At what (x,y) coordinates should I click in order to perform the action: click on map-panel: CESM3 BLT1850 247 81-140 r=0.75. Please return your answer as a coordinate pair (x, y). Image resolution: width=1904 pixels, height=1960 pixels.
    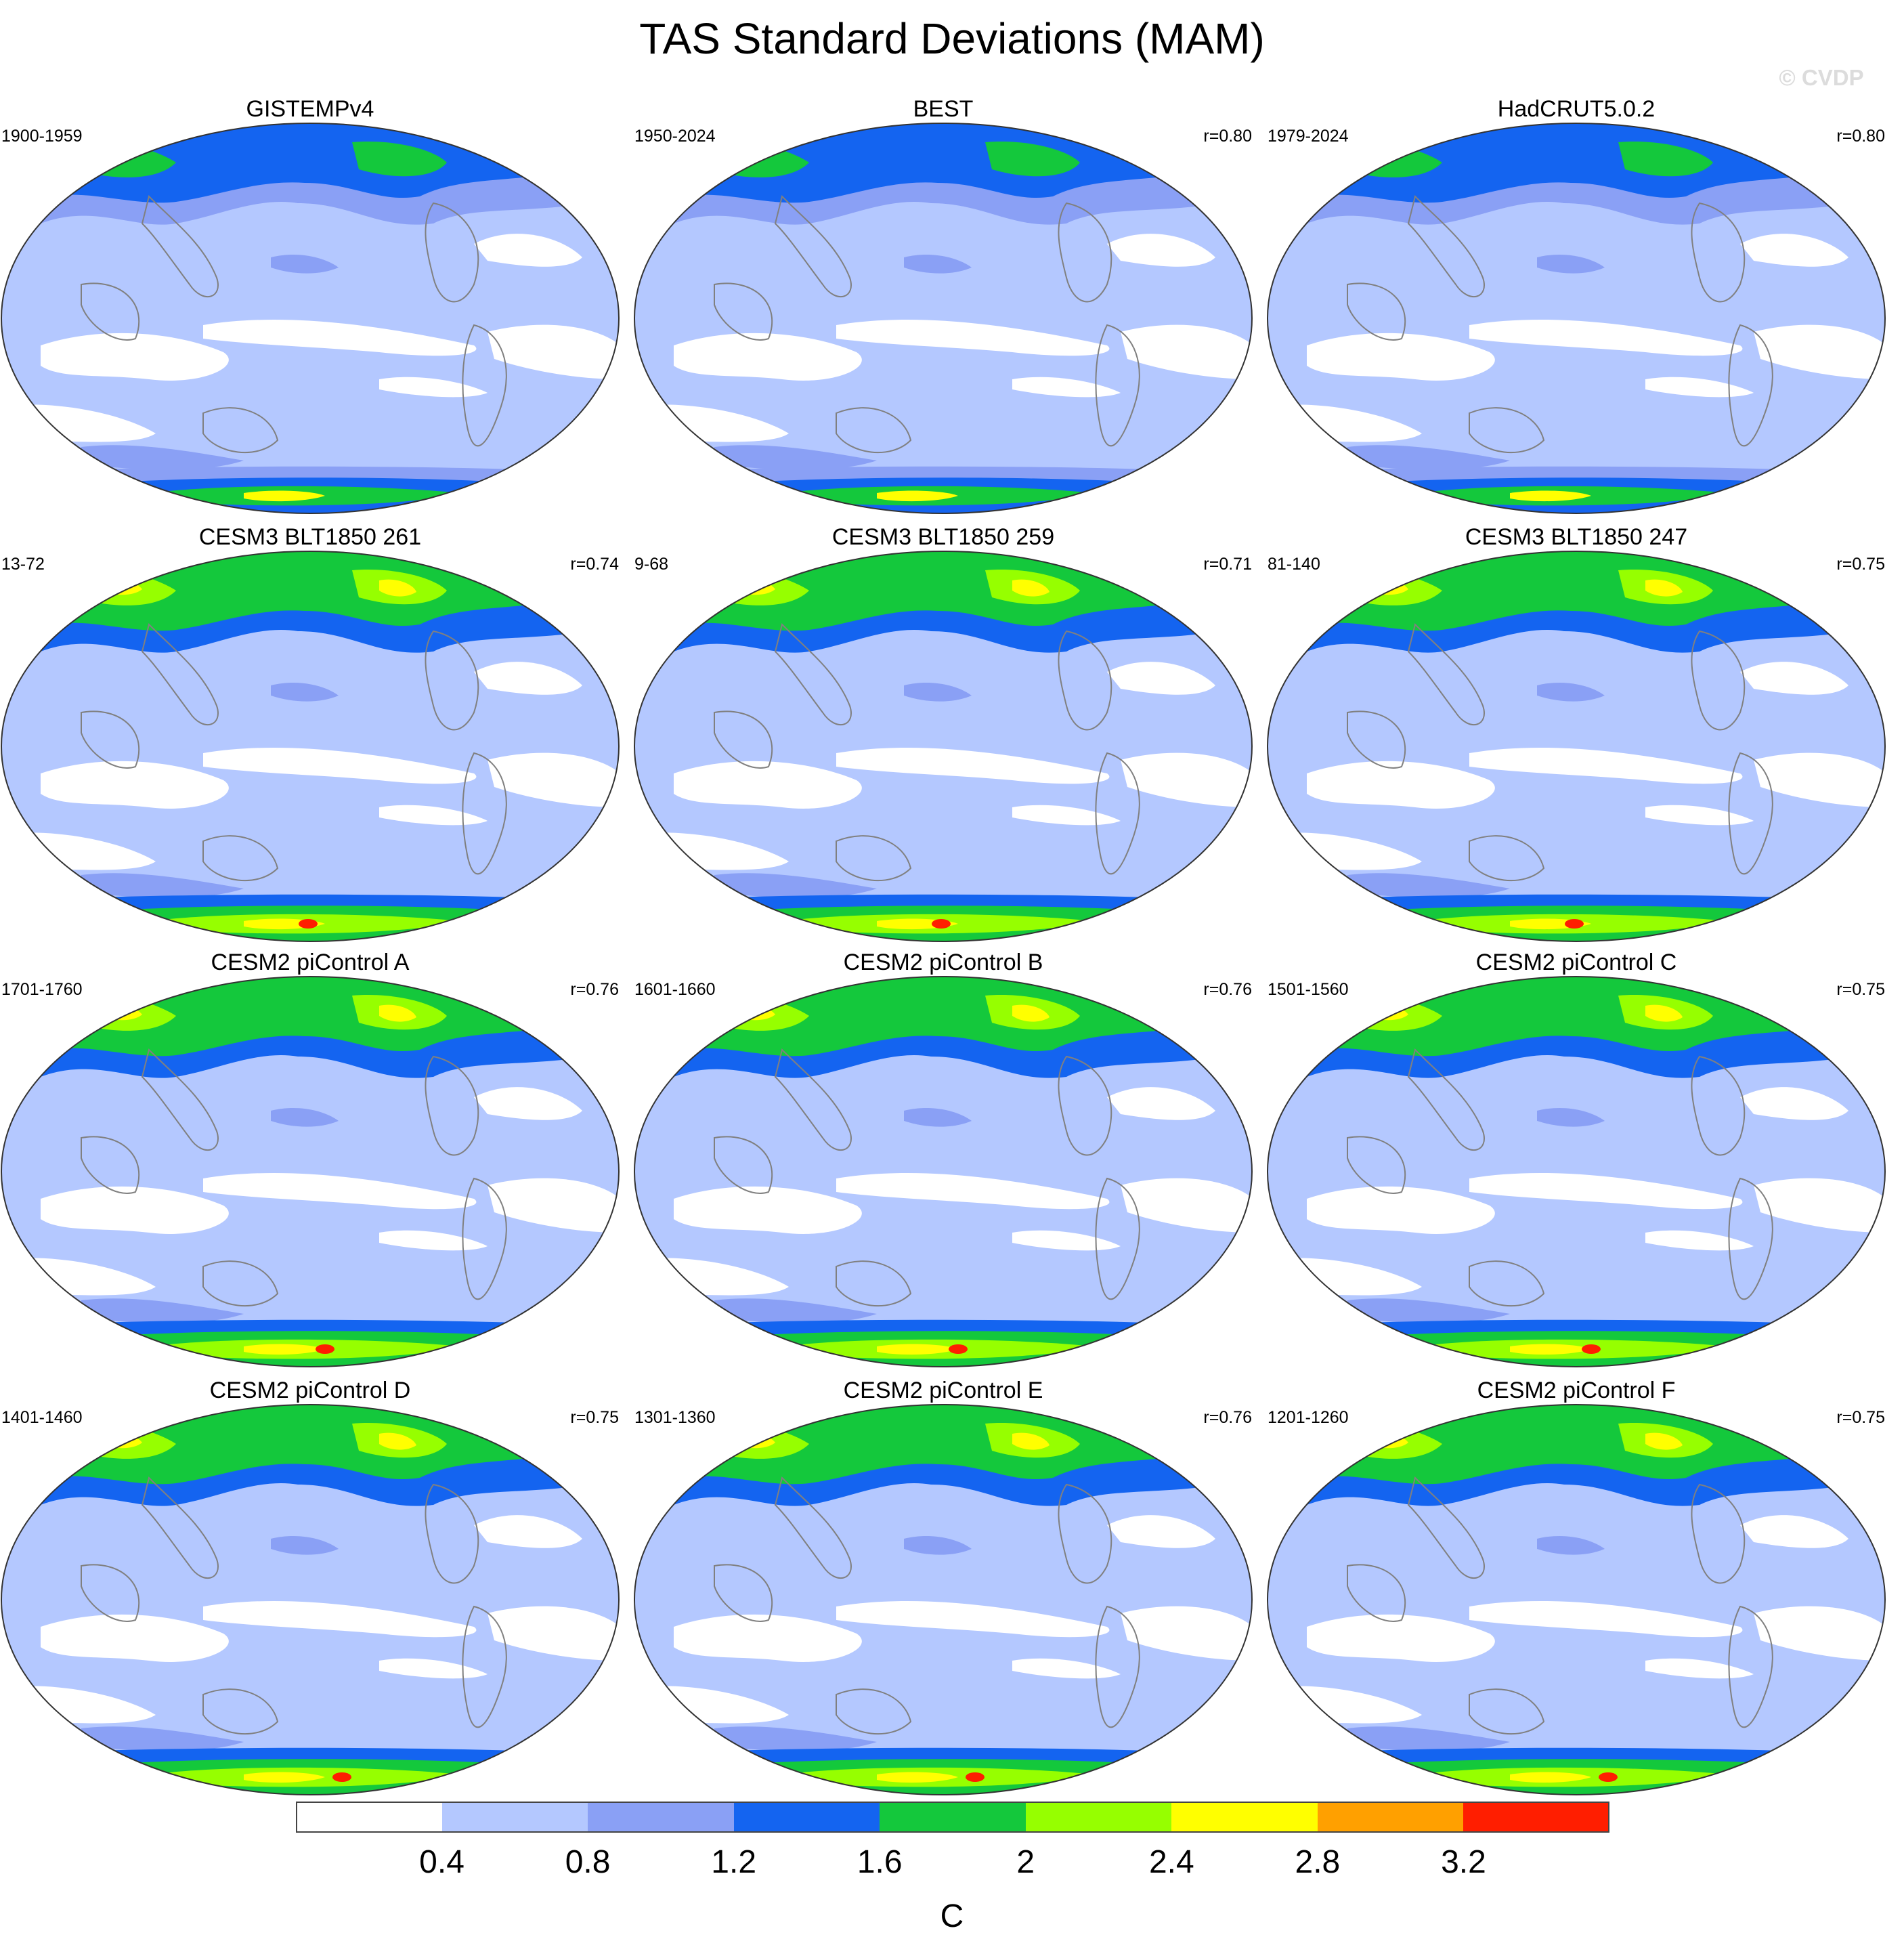
    Looking at the image, I should click on (1576, 733).